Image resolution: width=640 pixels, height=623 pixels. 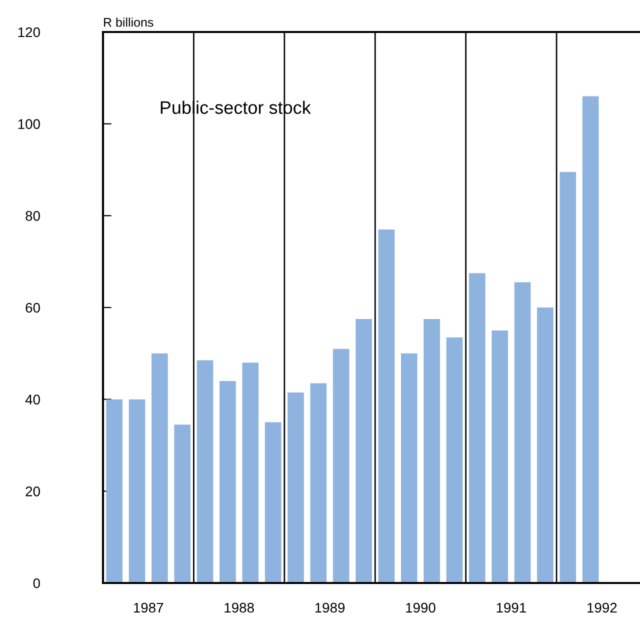 I want to click on y-tick-label: 20, so click(x=33, y=491).